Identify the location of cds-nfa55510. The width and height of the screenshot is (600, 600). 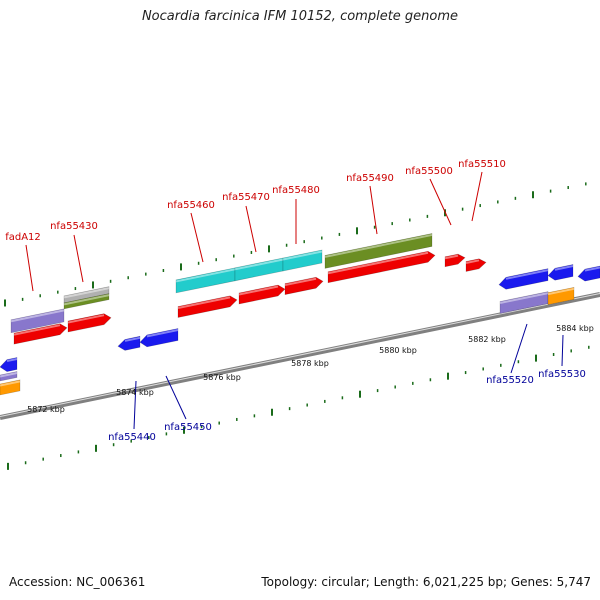
(476, 265).